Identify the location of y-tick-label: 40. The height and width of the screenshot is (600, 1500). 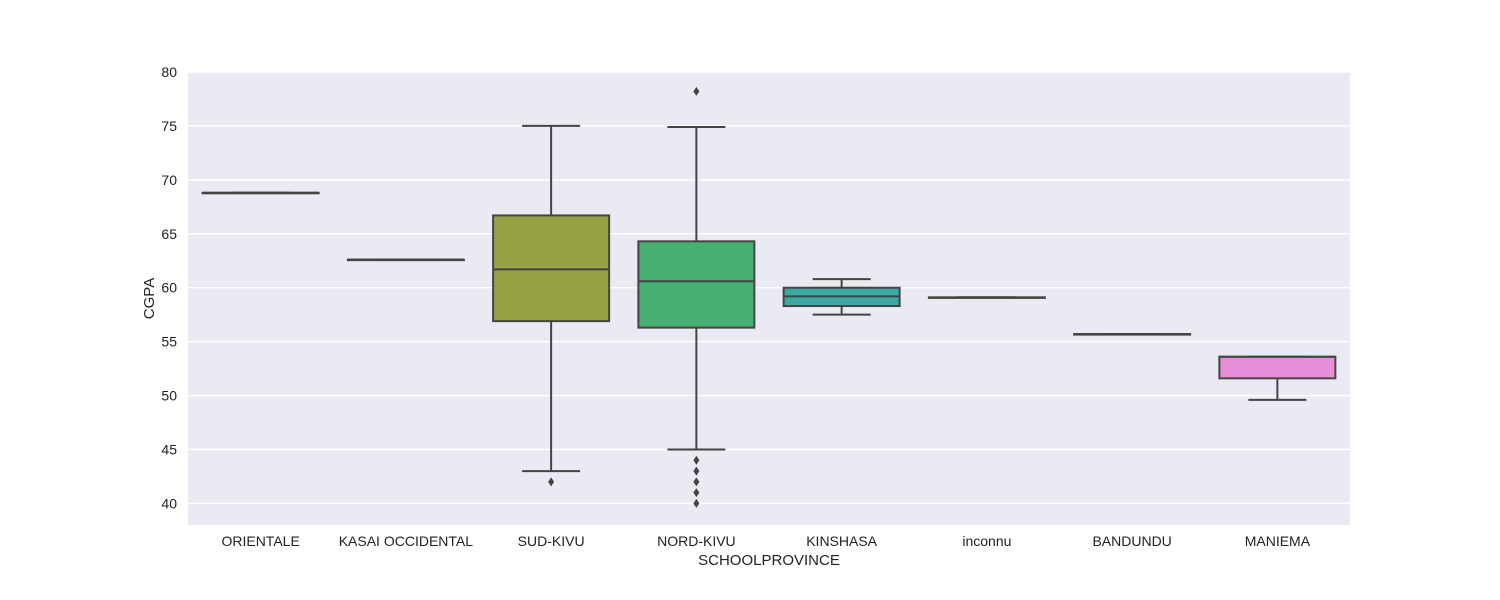
(169, 503).